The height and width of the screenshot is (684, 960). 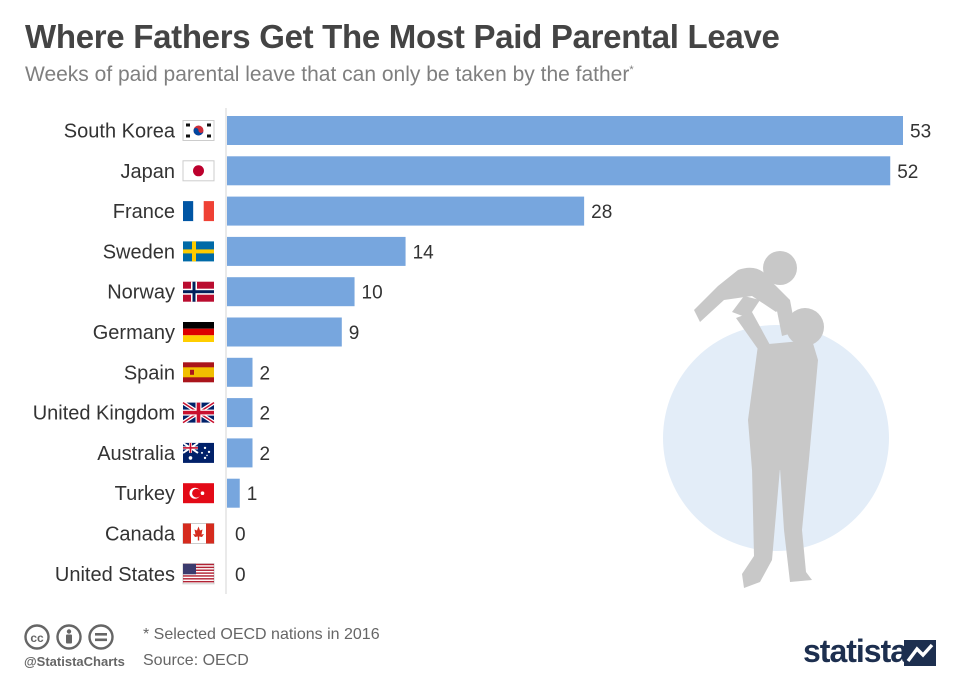 I want to click on value-label-spain: 2, so click(x=265, y=373).